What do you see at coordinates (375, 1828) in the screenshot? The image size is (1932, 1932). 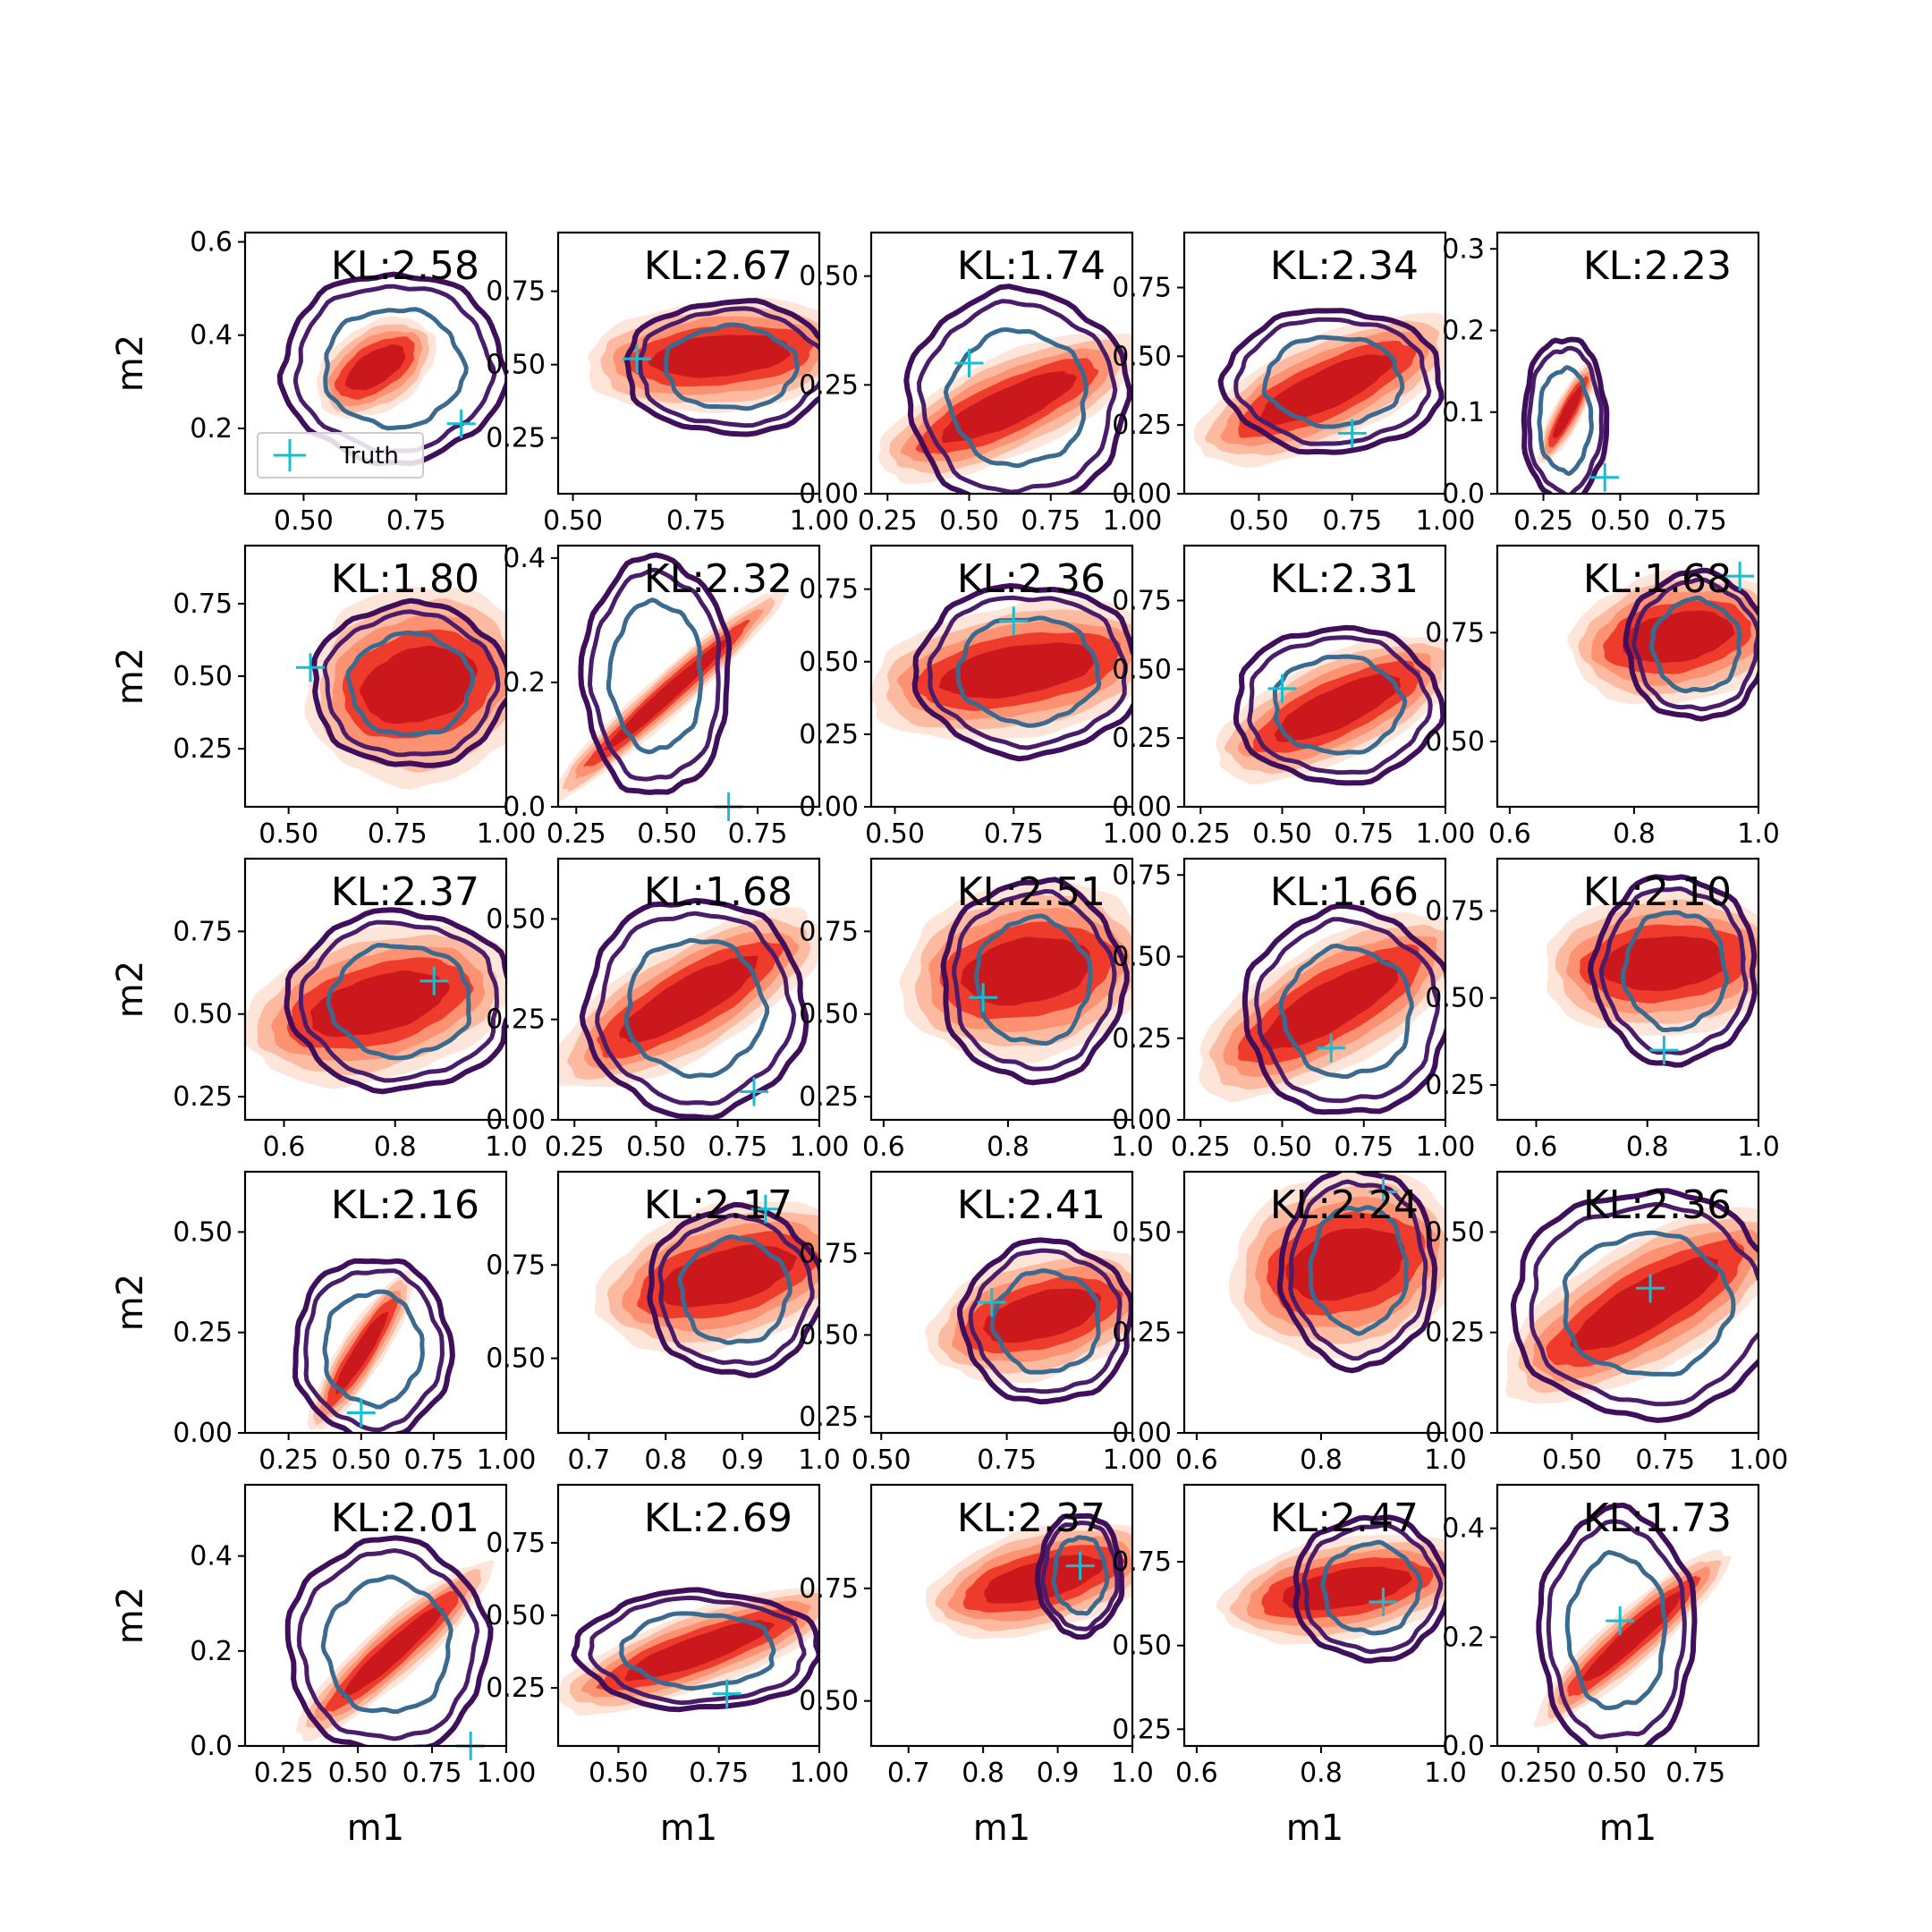 I see `x-axis-label: m1` at bounding box center [375, 1828].